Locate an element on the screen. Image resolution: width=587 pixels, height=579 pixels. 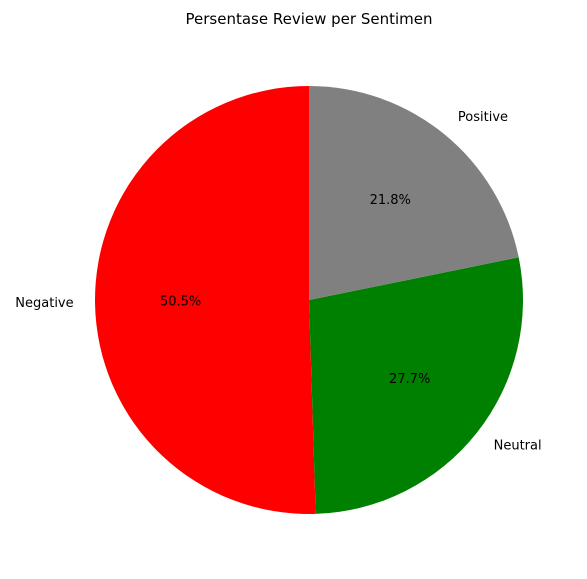
percent-label-positive: 21.8% is located at coordinates (390, 200).